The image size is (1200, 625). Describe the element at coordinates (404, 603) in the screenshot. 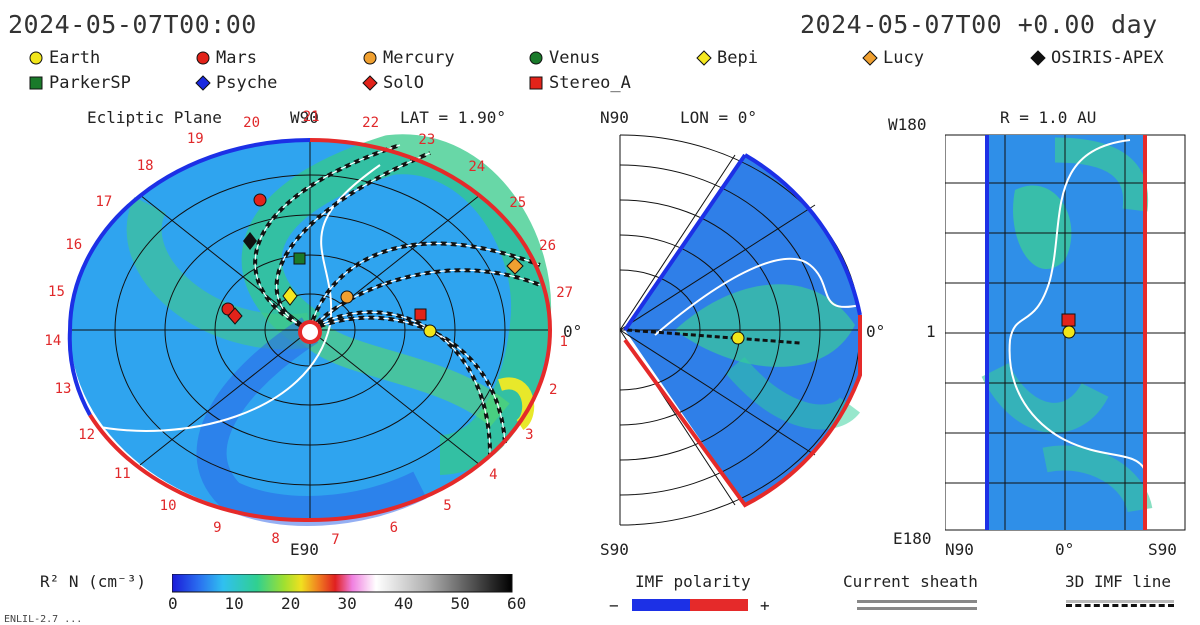

I see `colorbar-tick: 40` at that location.